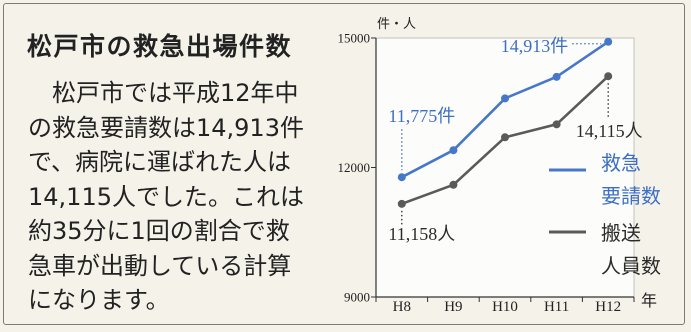 The width and height of the screenshot is (691, 332). I want to click on x-tick-label: H9, so click(453, 307).